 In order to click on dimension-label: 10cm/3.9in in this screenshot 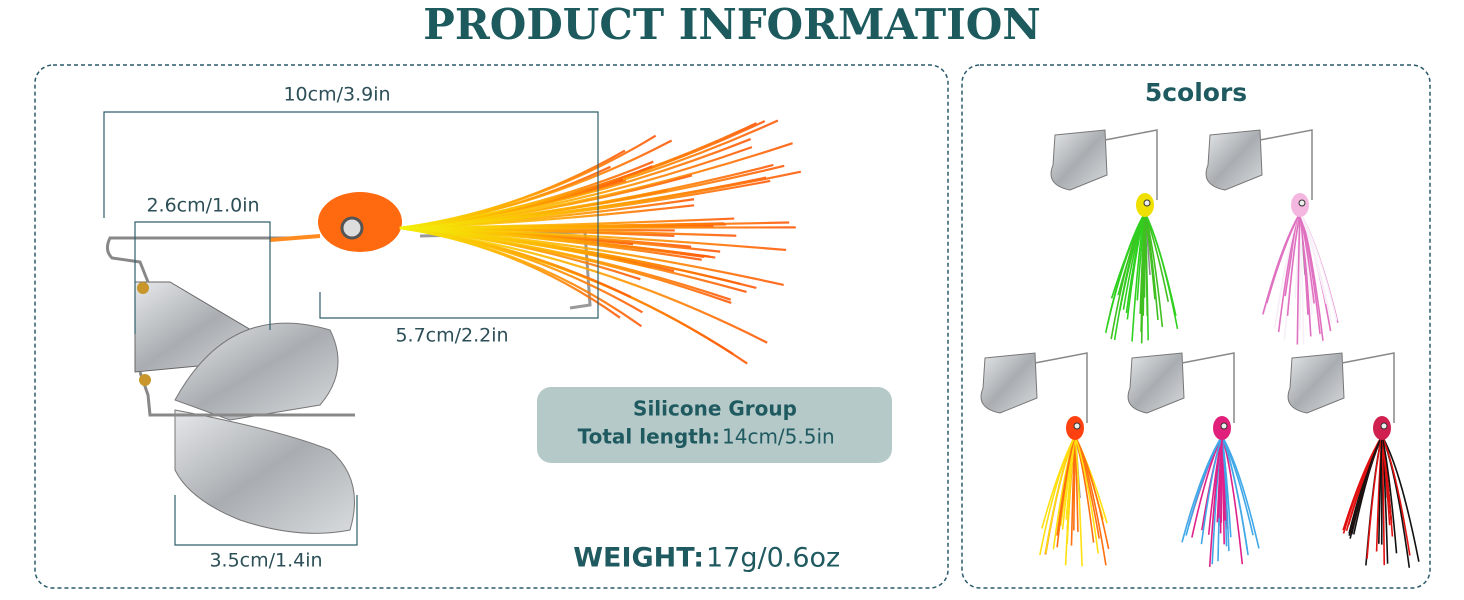, I will do `click(336, 95)`.